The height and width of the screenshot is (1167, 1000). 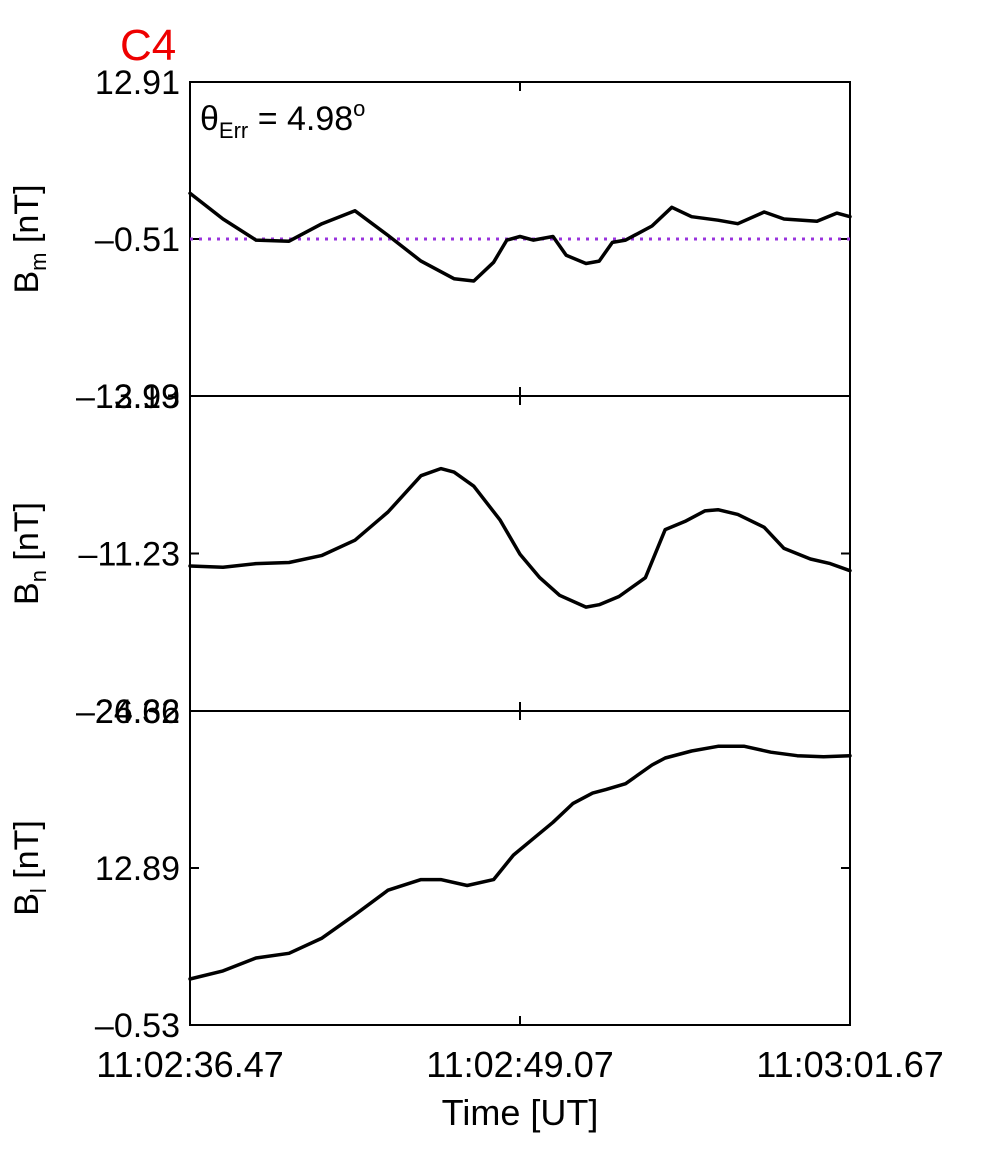 I want to click on y-tick-label: 2.19, so click(x=147, y=397).